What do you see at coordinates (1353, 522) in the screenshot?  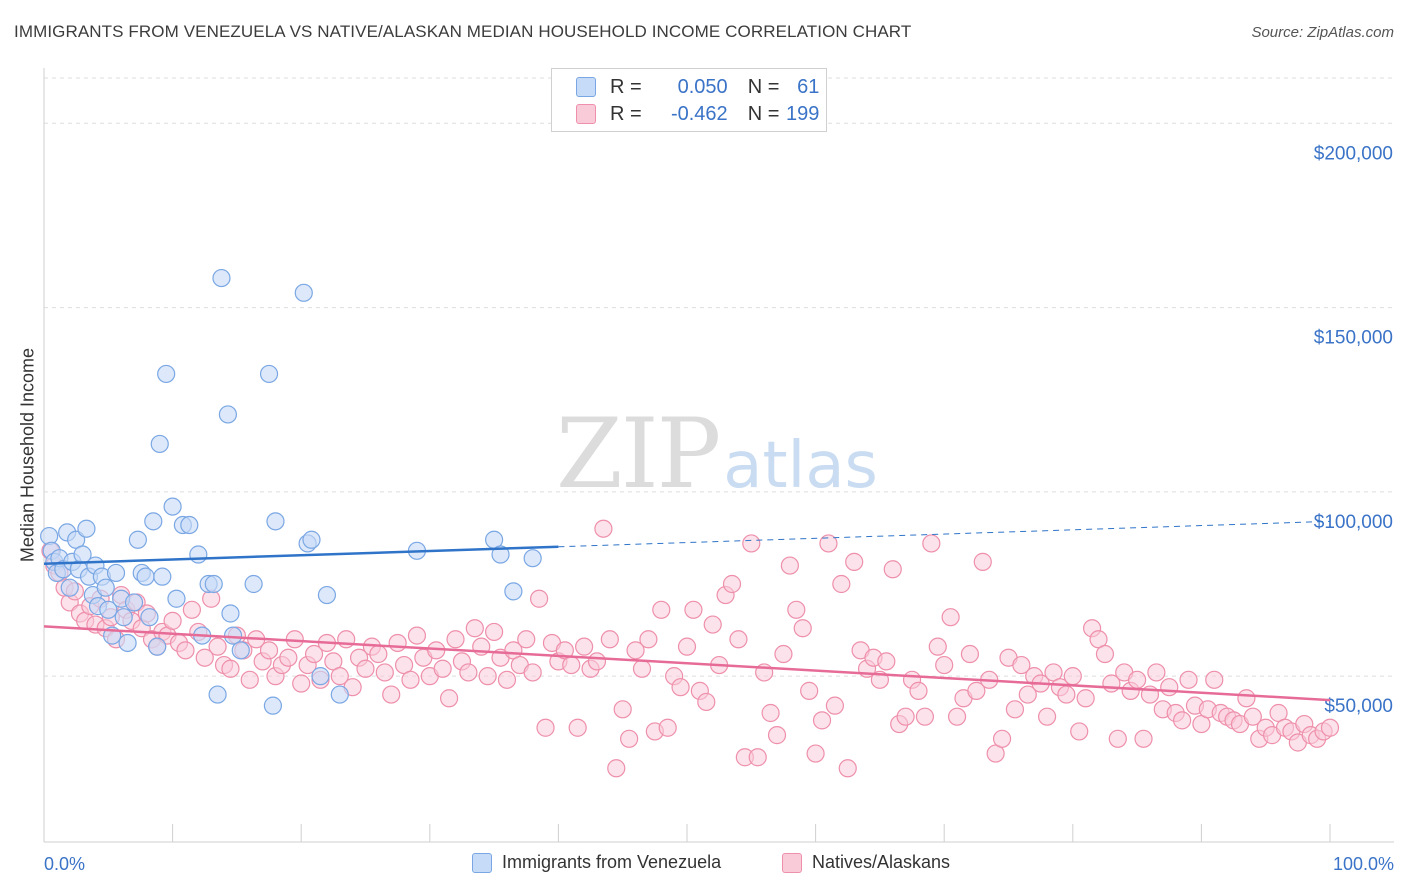 I see `y-tick-label: $100,000` at bounding box center [1353, 522].